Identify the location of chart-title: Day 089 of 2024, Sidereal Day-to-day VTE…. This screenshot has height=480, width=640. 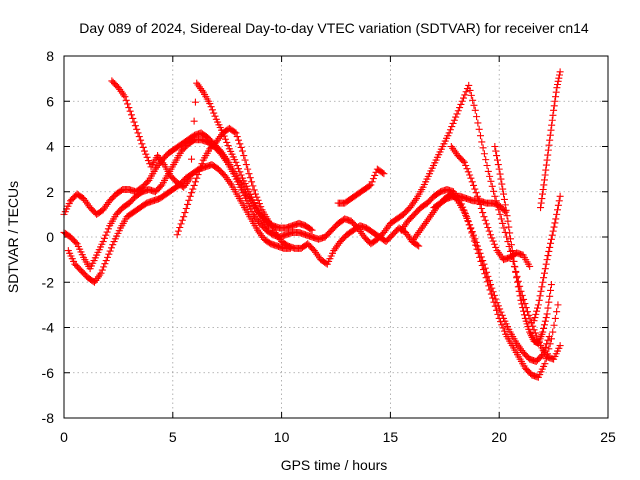
(334, 28).